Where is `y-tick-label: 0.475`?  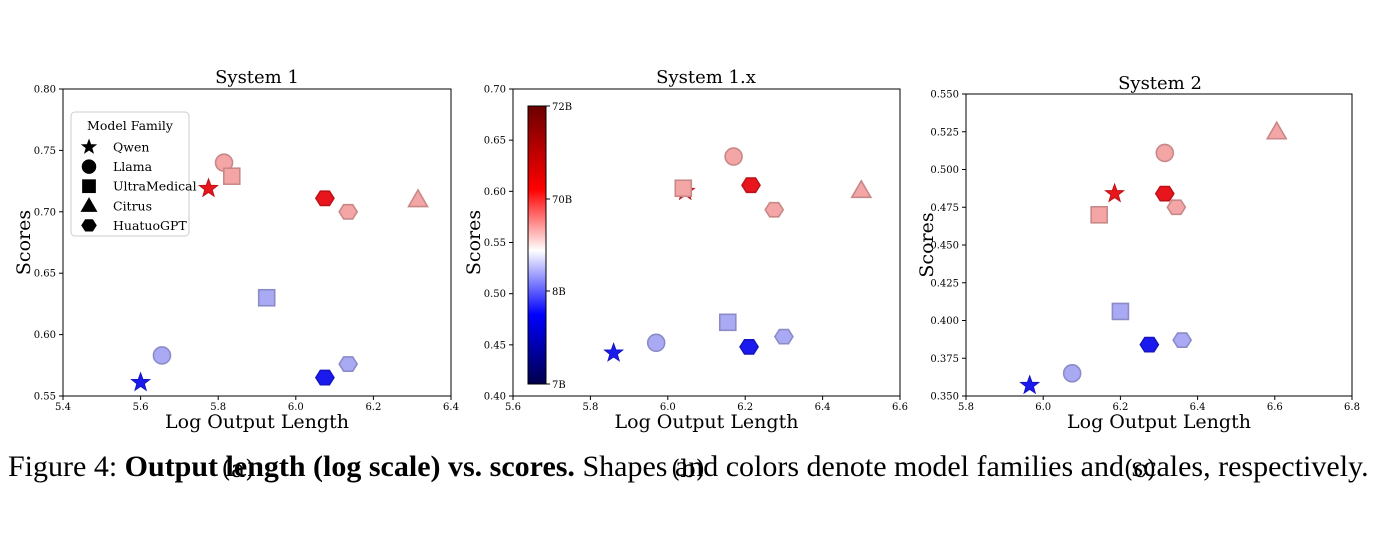
y-tick-label: 0.475 is located at coordinates (944, 208).